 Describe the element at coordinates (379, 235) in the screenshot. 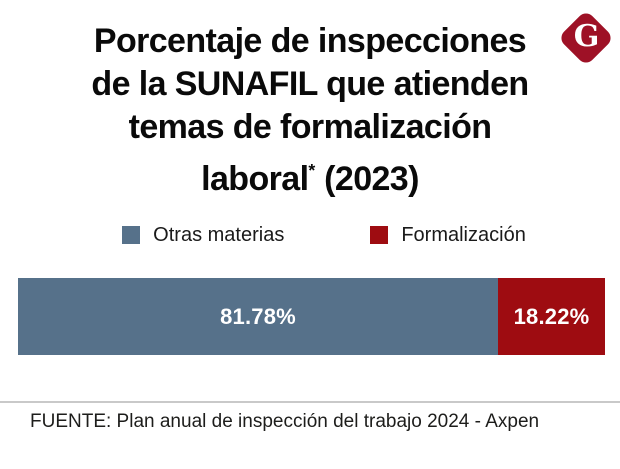

I see `legend-swatch-formalizacion-icon` at that location.